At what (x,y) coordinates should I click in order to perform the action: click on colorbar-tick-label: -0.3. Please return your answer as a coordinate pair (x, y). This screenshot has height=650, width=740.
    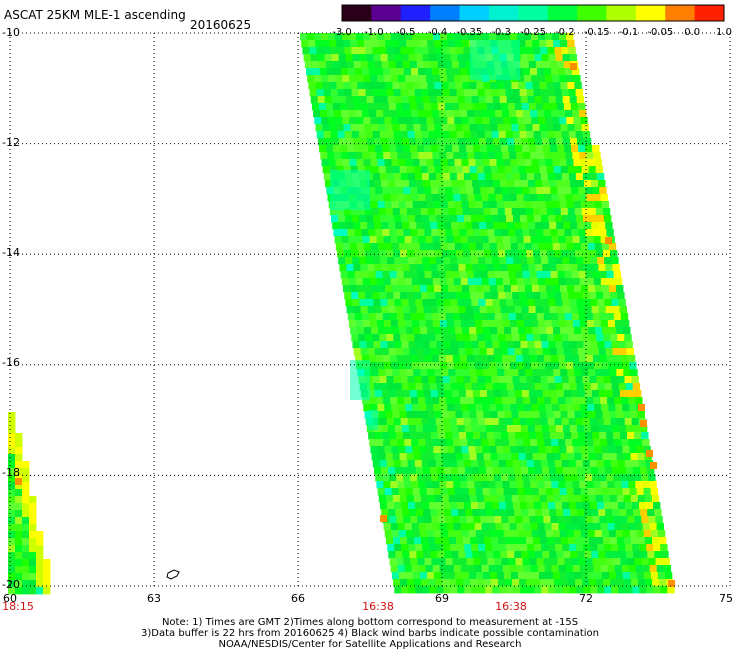
    Looking at the image, I should click on (501, 32).